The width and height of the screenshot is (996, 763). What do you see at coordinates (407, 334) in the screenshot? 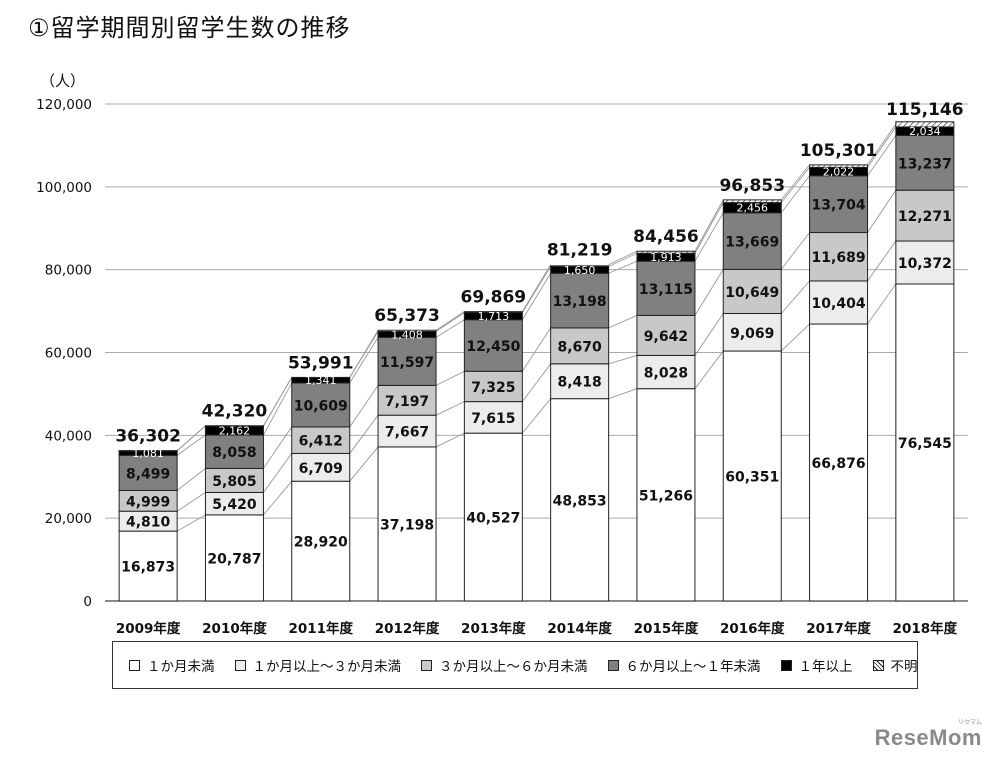
I see `bar-value-label: 1,408` at bounding box center [407, 334].